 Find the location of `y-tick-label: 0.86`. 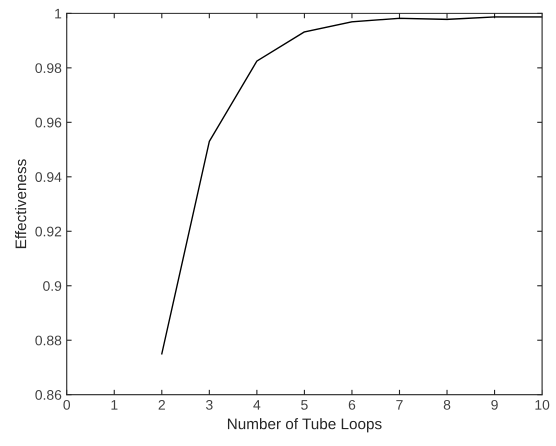

y-tick-label: 0.86 is located at coordinates (48, 395).